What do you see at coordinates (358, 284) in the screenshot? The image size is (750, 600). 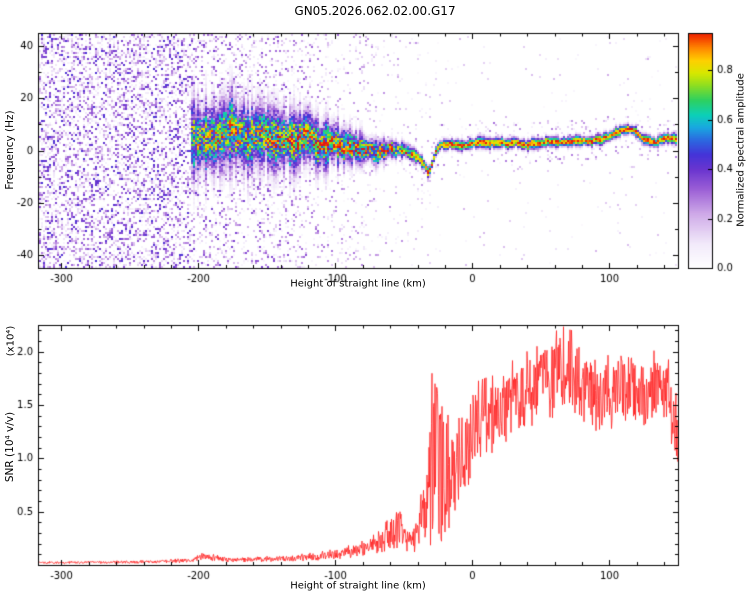 I see `top-x-axis-label: Height of straight line (km)` at bounding box center [358, 284].